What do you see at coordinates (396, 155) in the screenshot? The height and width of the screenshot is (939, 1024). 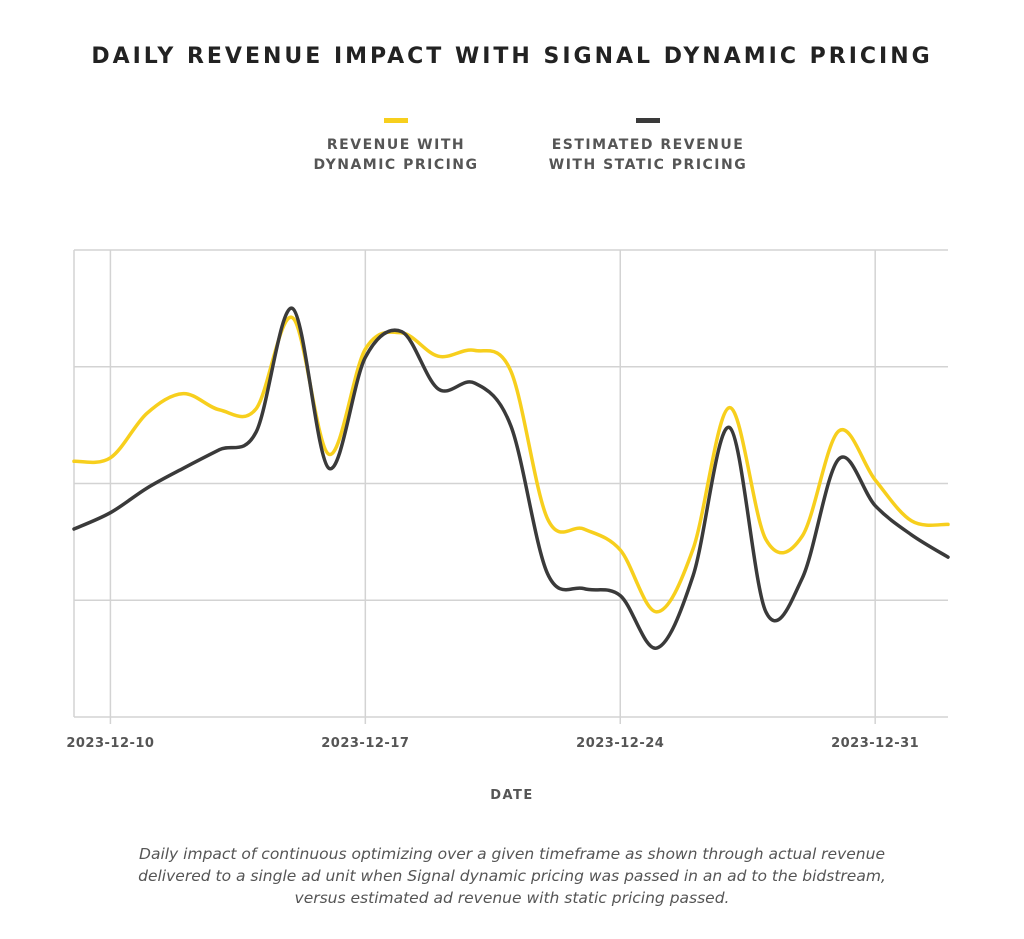 I see `legend-label-dynamic: REVENUE WITH DYNAMIC PRICING` at bounding box center [396, 155].